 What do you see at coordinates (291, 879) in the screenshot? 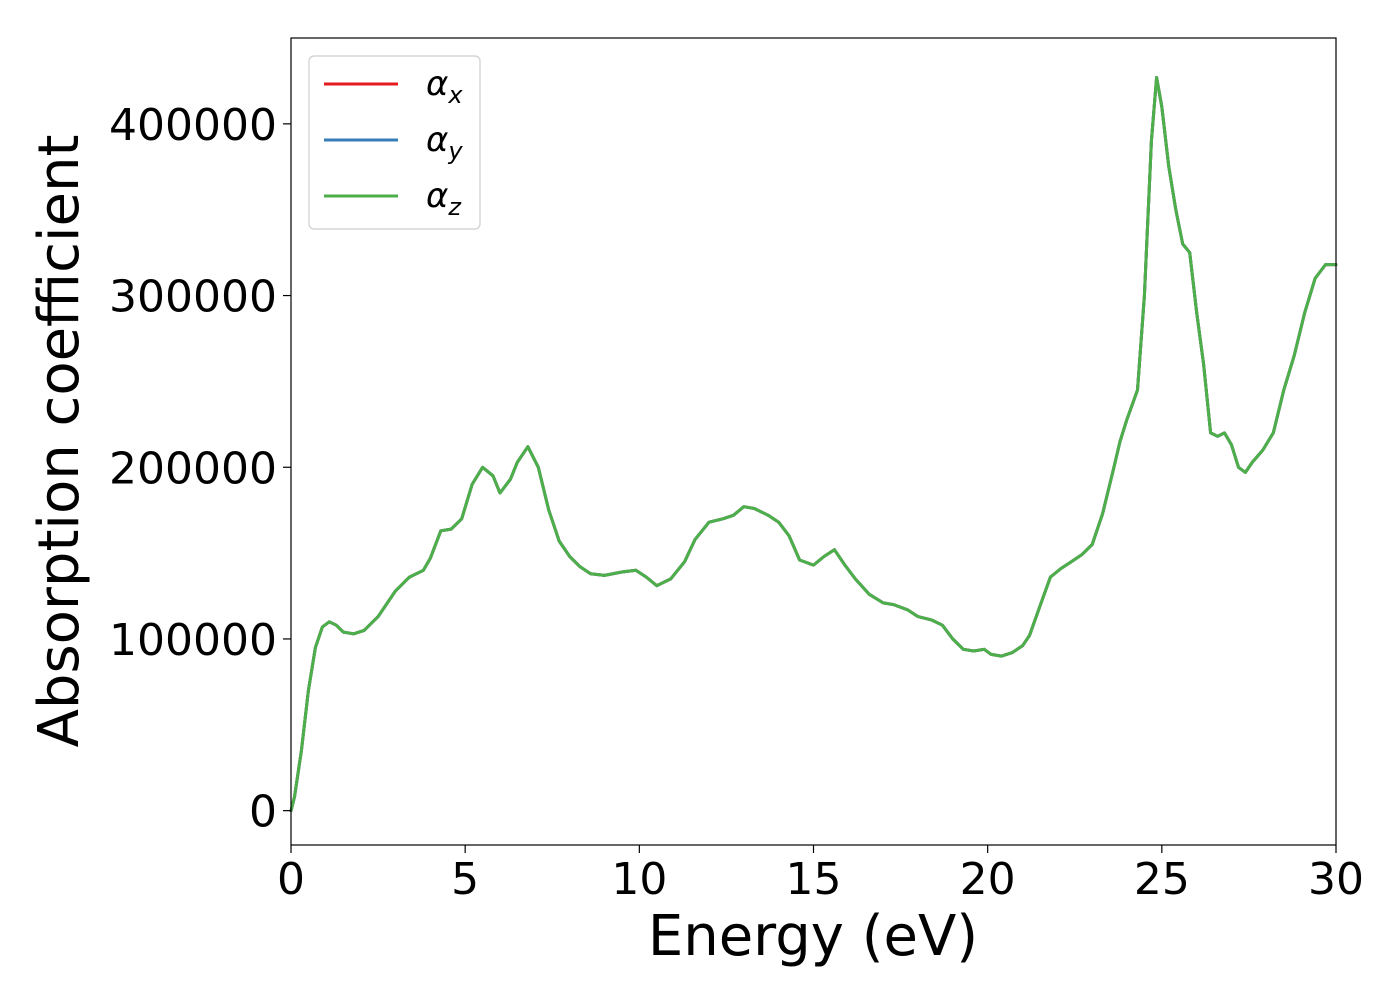
I see `x-tick-label: 0` at bounding box center [291, 879].